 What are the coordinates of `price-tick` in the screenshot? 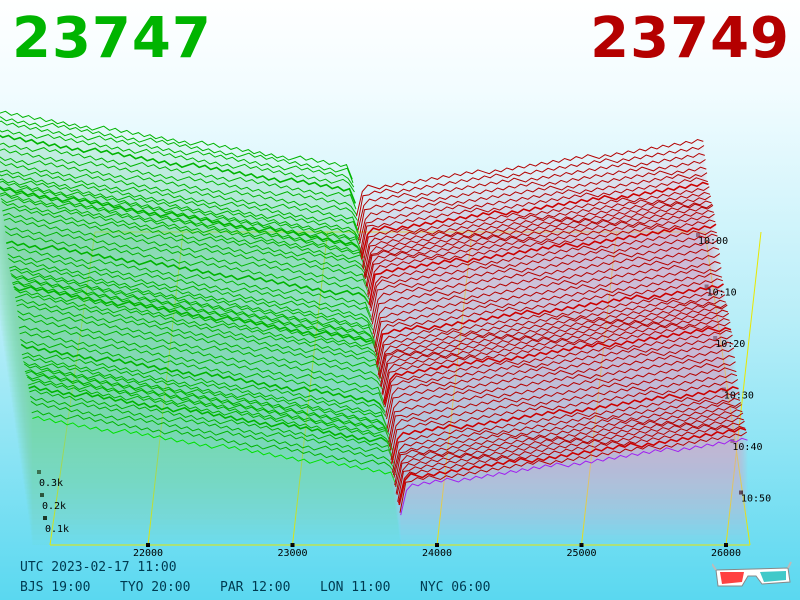 It's located at (437, 545).